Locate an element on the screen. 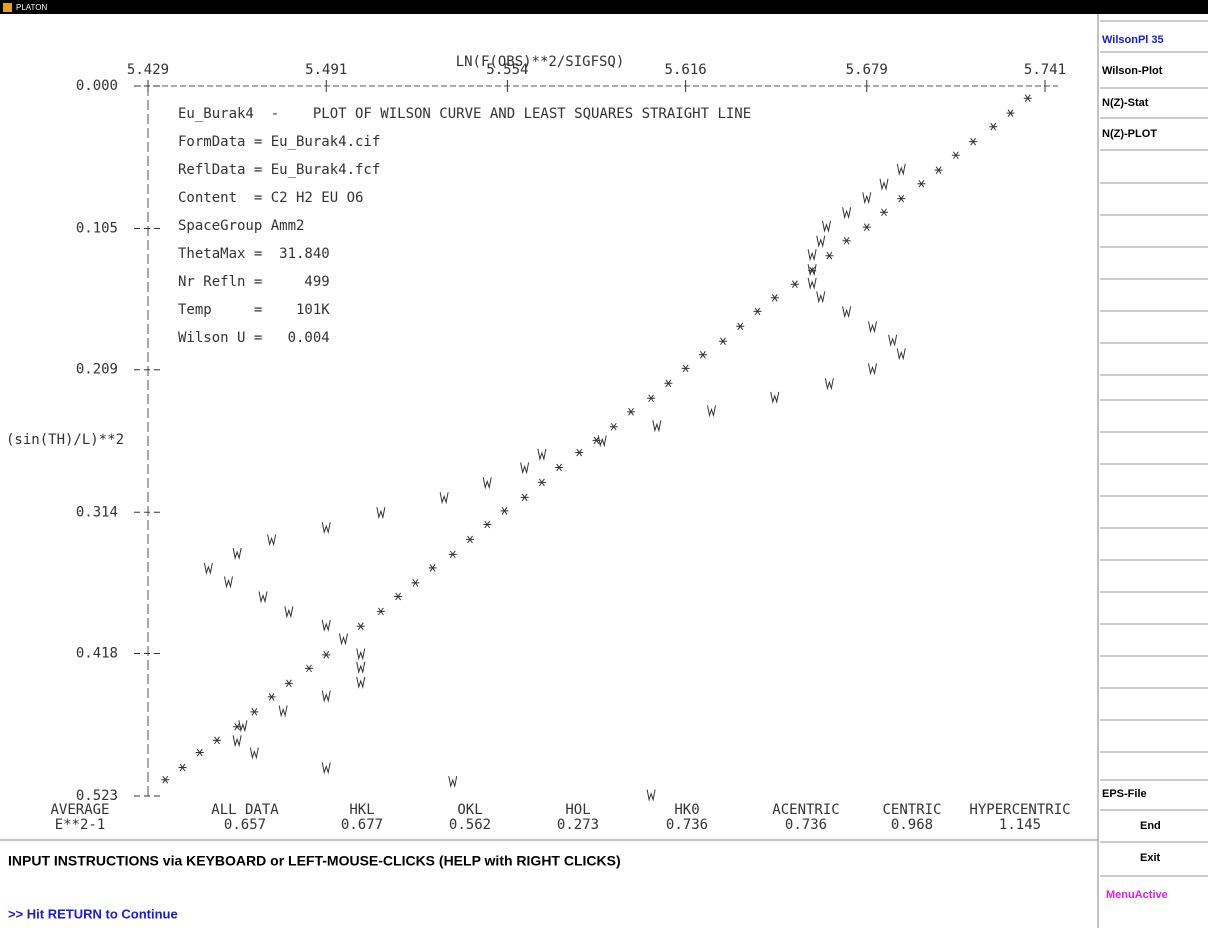  x-axis-label: LN(F(OBS)**2/SIGFSQ) is located at coordinates (540, 62).